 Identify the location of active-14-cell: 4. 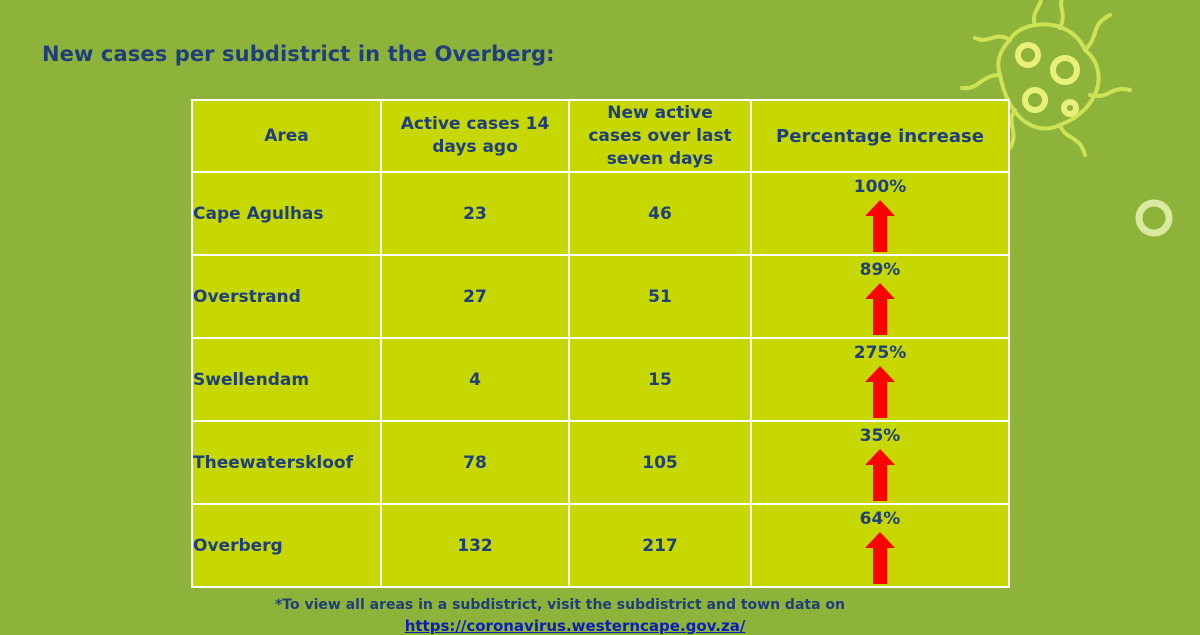
(475, 379).